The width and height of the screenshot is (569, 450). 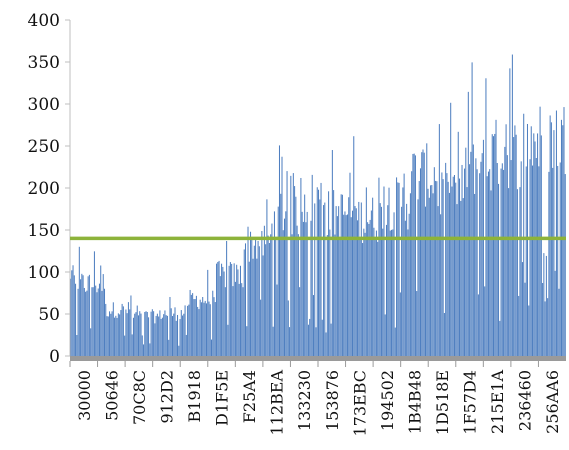 What do you see at coordinates (387, 400) in the screenshot?
I see `x-tick-label: 194502` at bounding box center [387, 400].